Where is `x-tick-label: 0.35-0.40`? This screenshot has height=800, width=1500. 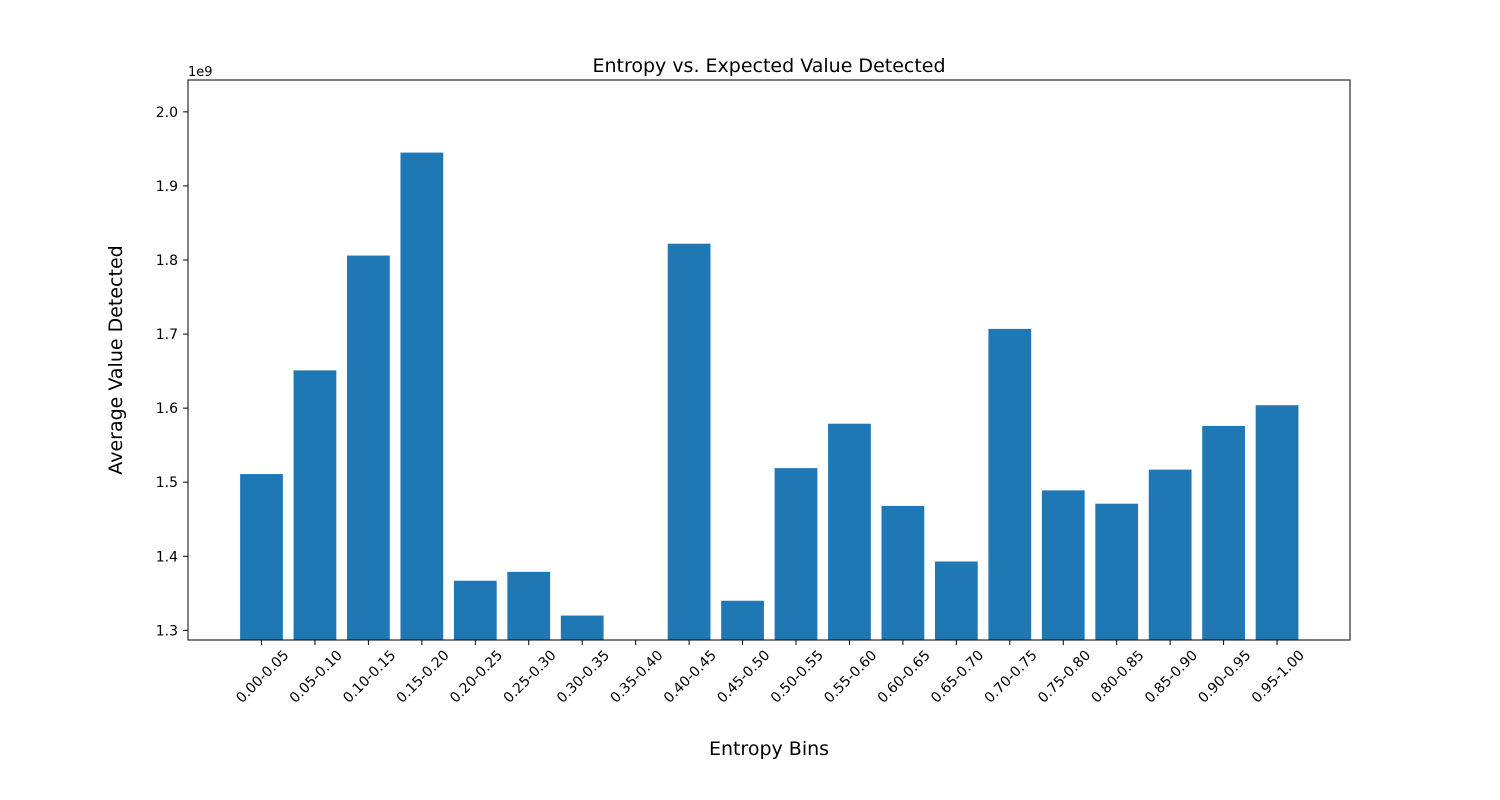
x-tick-label: 0.35-0.40 is located at coordinates (637, 677).